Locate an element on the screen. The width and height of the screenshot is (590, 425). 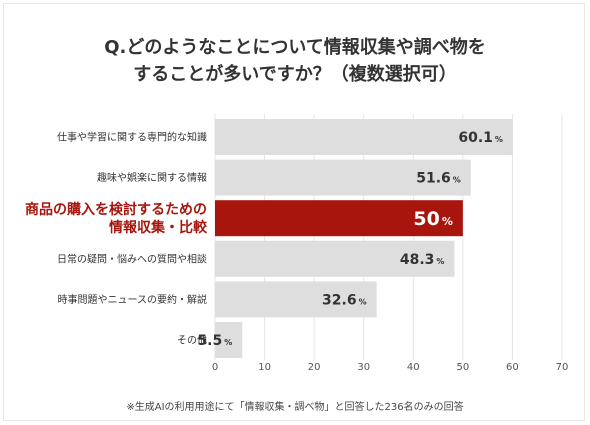
category-label: 仕事や学習に関する専門的な知識 is located at coordinates (132, 137).